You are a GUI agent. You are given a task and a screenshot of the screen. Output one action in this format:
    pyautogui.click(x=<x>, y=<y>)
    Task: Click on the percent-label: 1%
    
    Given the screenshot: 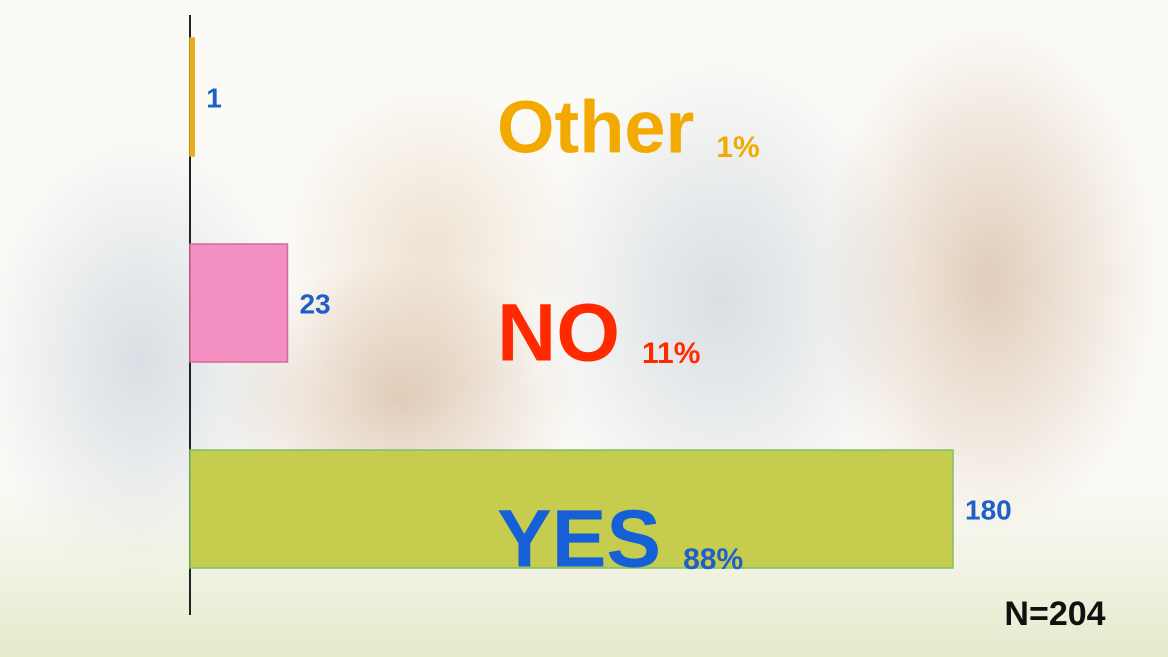 What is the action you would take?
    pyautogui.click(x=737, y=147)
    